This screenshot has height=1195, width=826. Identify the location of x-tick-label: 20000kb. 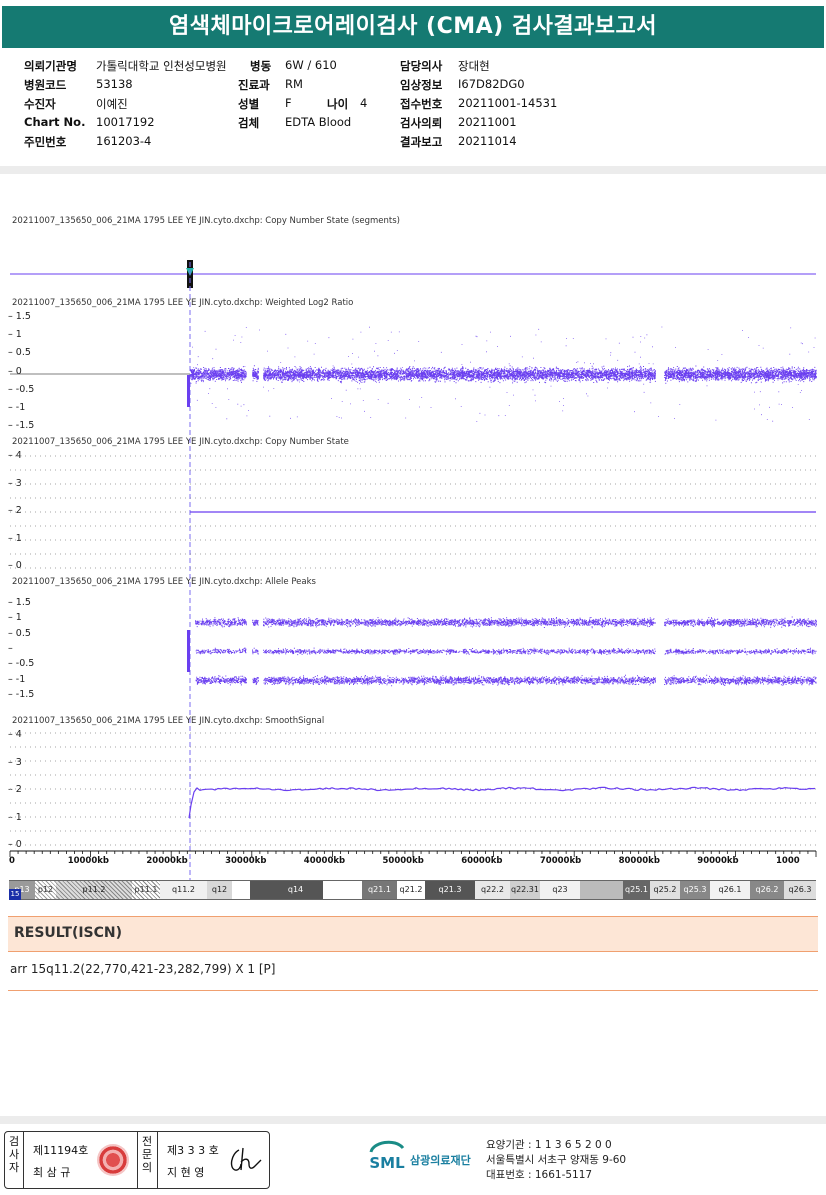
(167, 861).